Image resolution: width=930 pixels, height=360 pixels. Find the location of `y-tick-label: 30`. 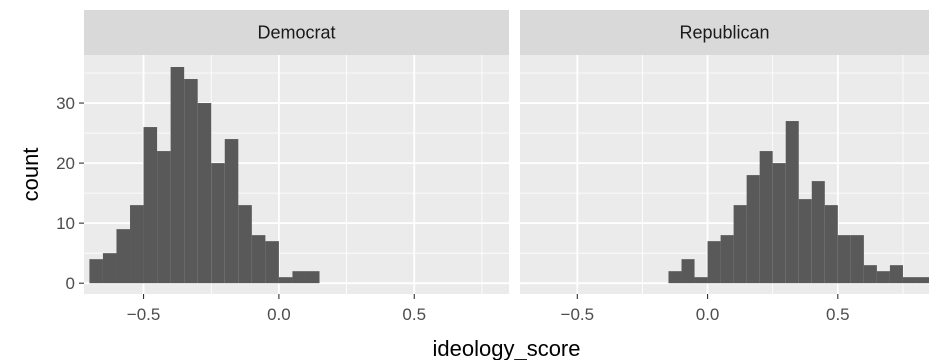

y-tick-label: 30 is located at coordinates (65, 103).